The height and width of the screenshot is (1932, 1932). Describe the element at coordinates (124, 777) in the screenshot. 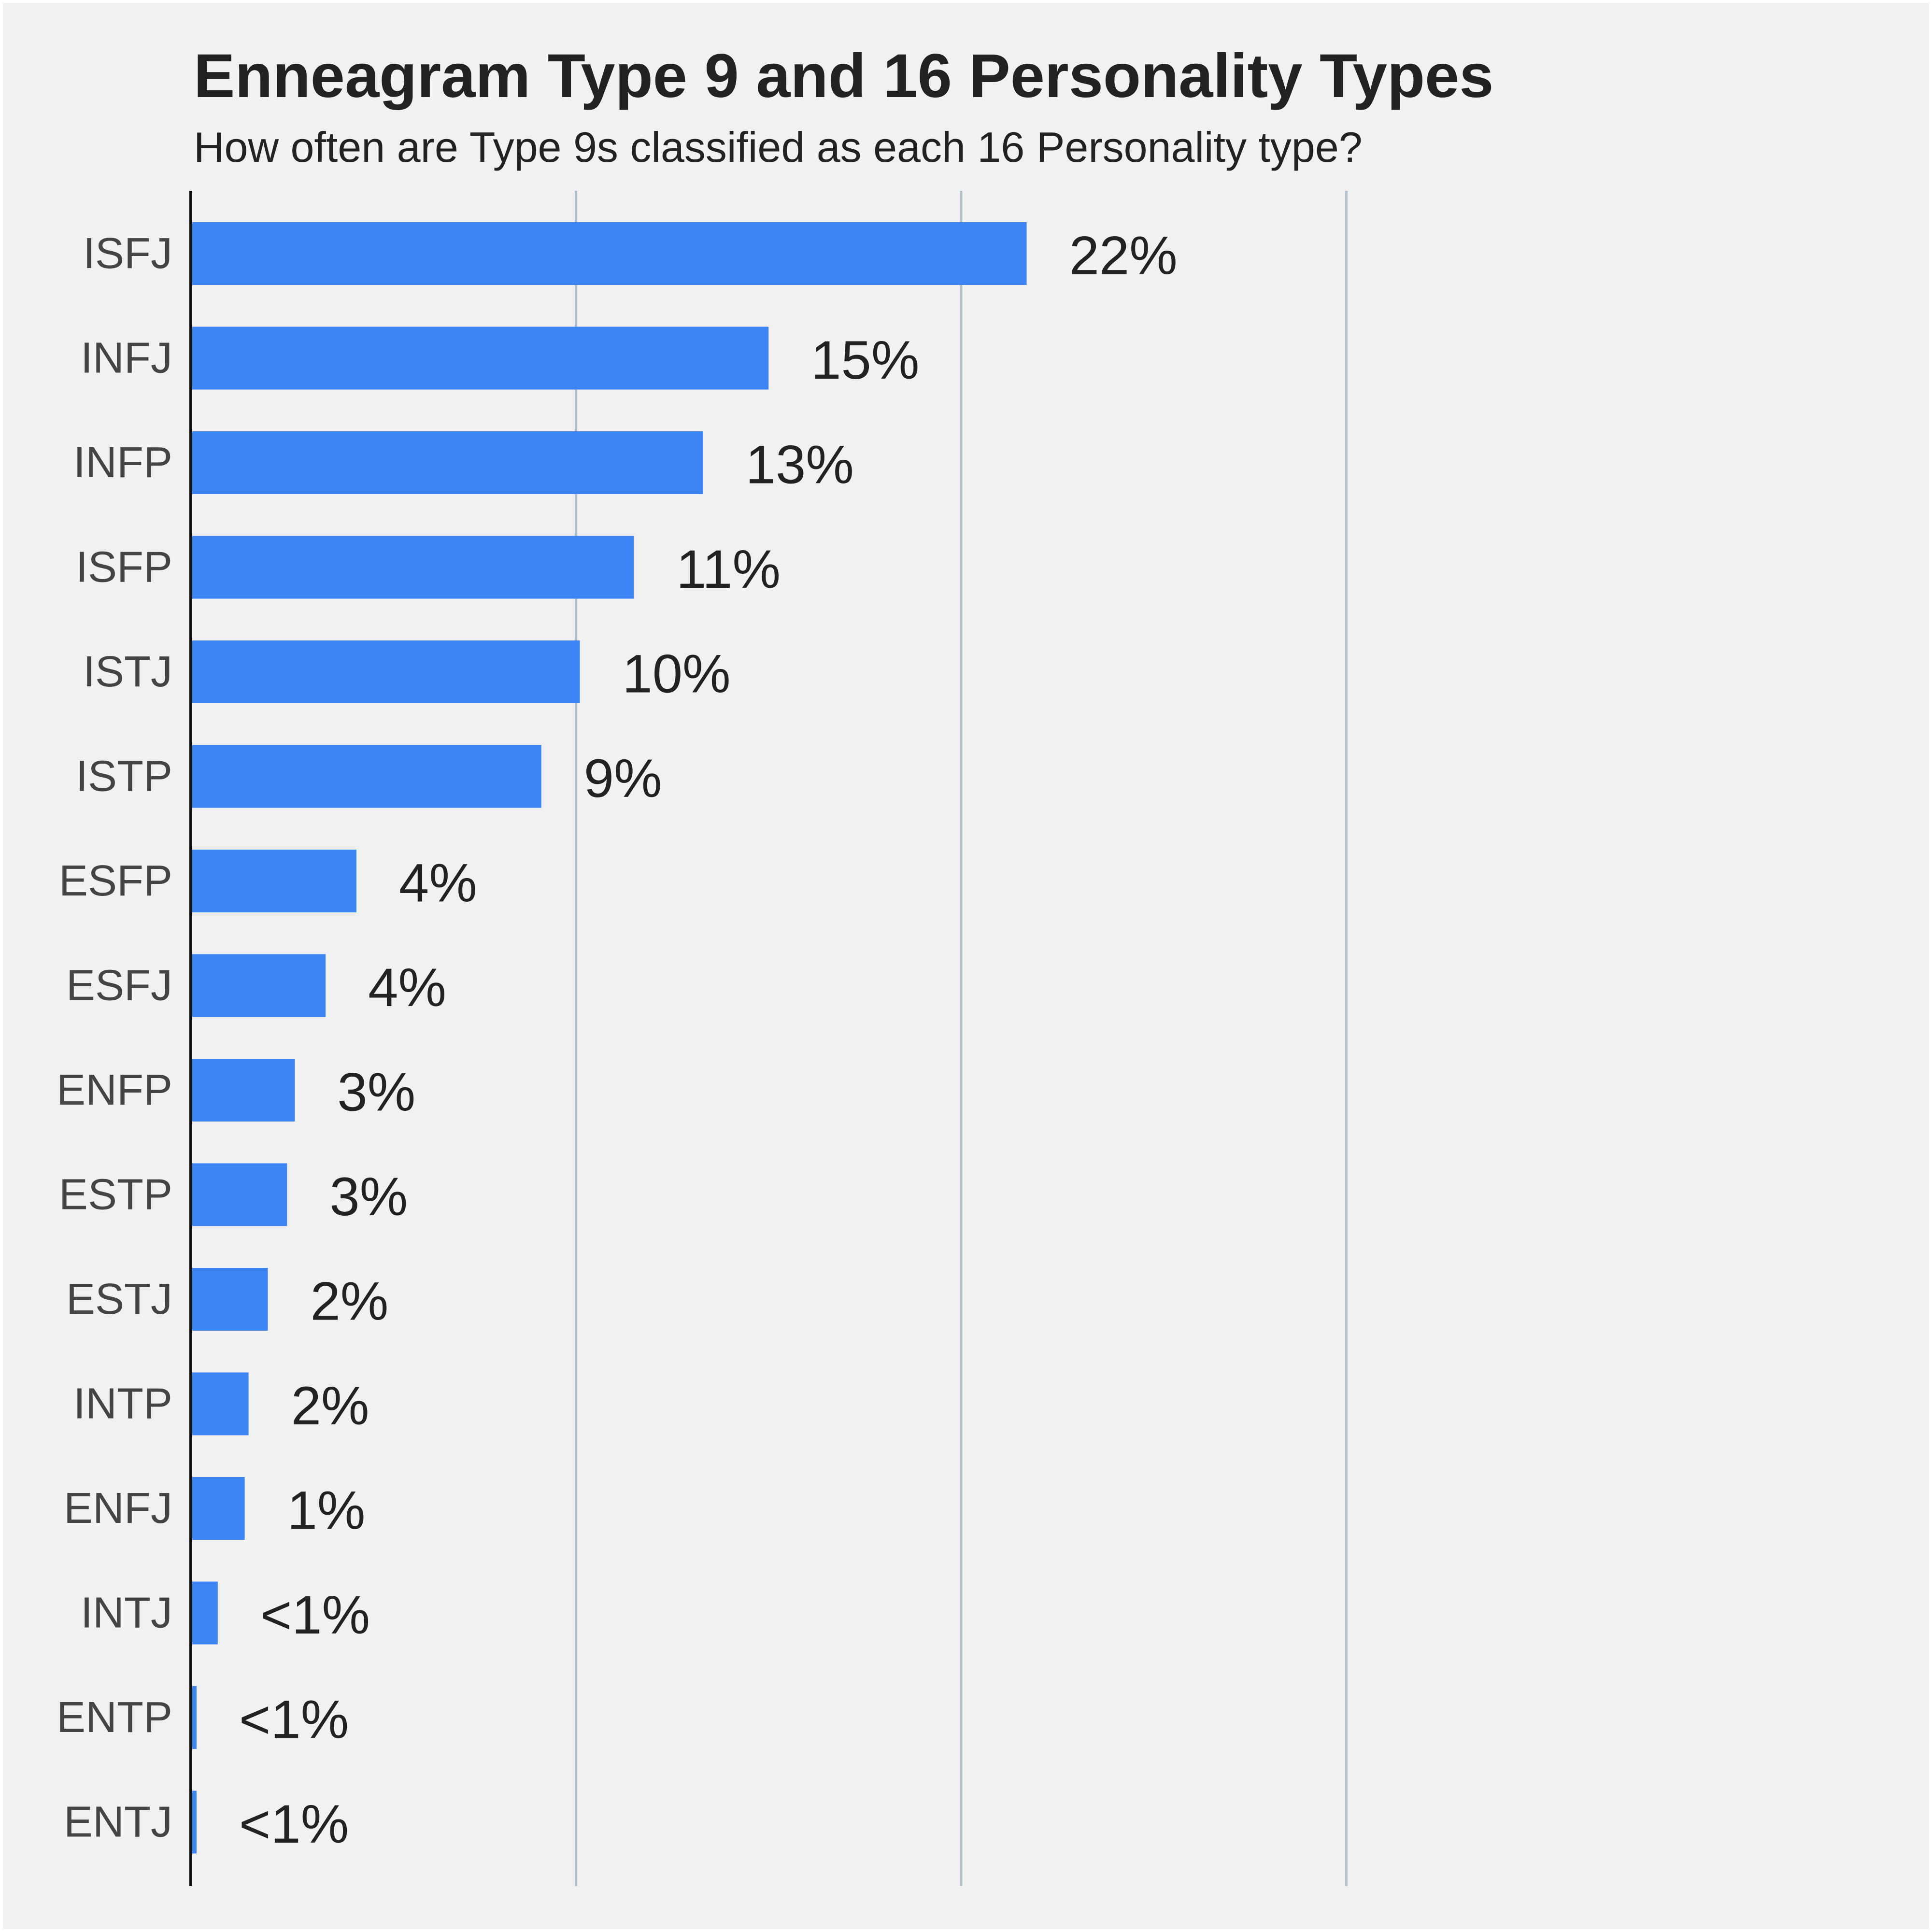

I see `category-label-istp: ISTP` at that location.